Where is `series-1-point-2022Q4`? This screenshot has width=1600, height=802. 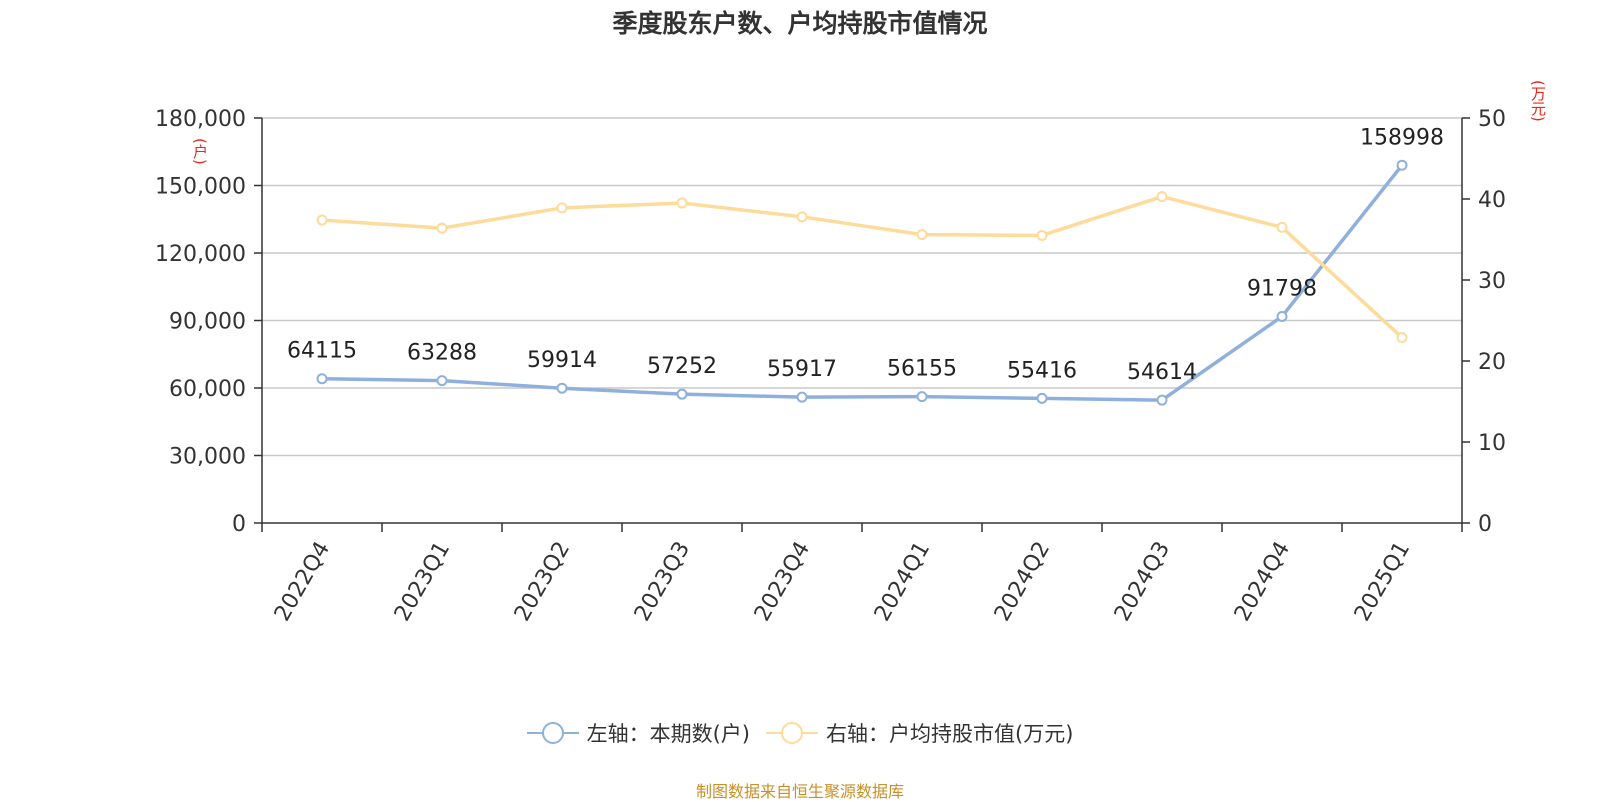 series-1-point-2022Q4 is located at coordinates (322, 220).